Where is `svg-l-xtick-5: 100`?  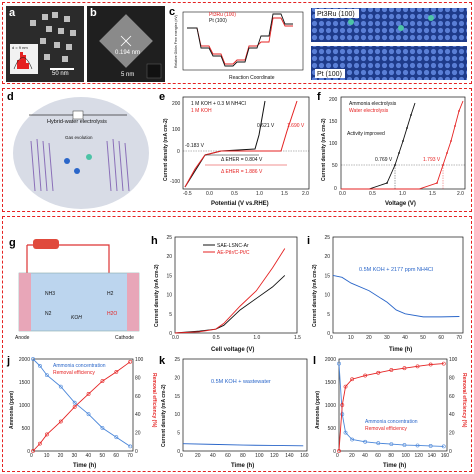
svg-l-xtick-5: 100 is located at coordinates (405, 456).